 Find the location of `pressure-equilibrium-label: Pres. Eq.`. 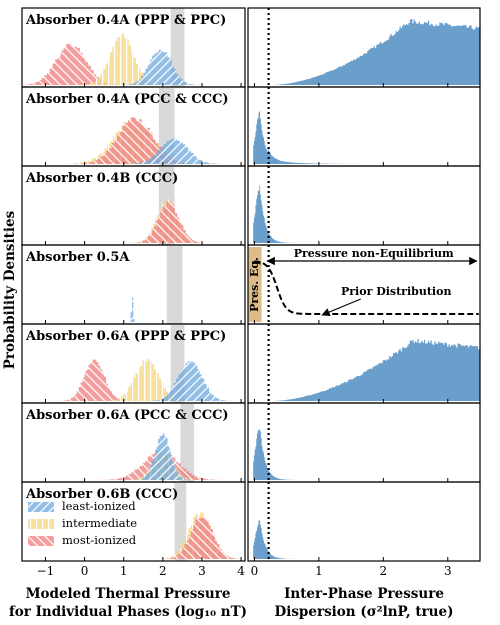

pressure-equilibrium-label: Pres. Eq. is located at coordinates (254, 284).